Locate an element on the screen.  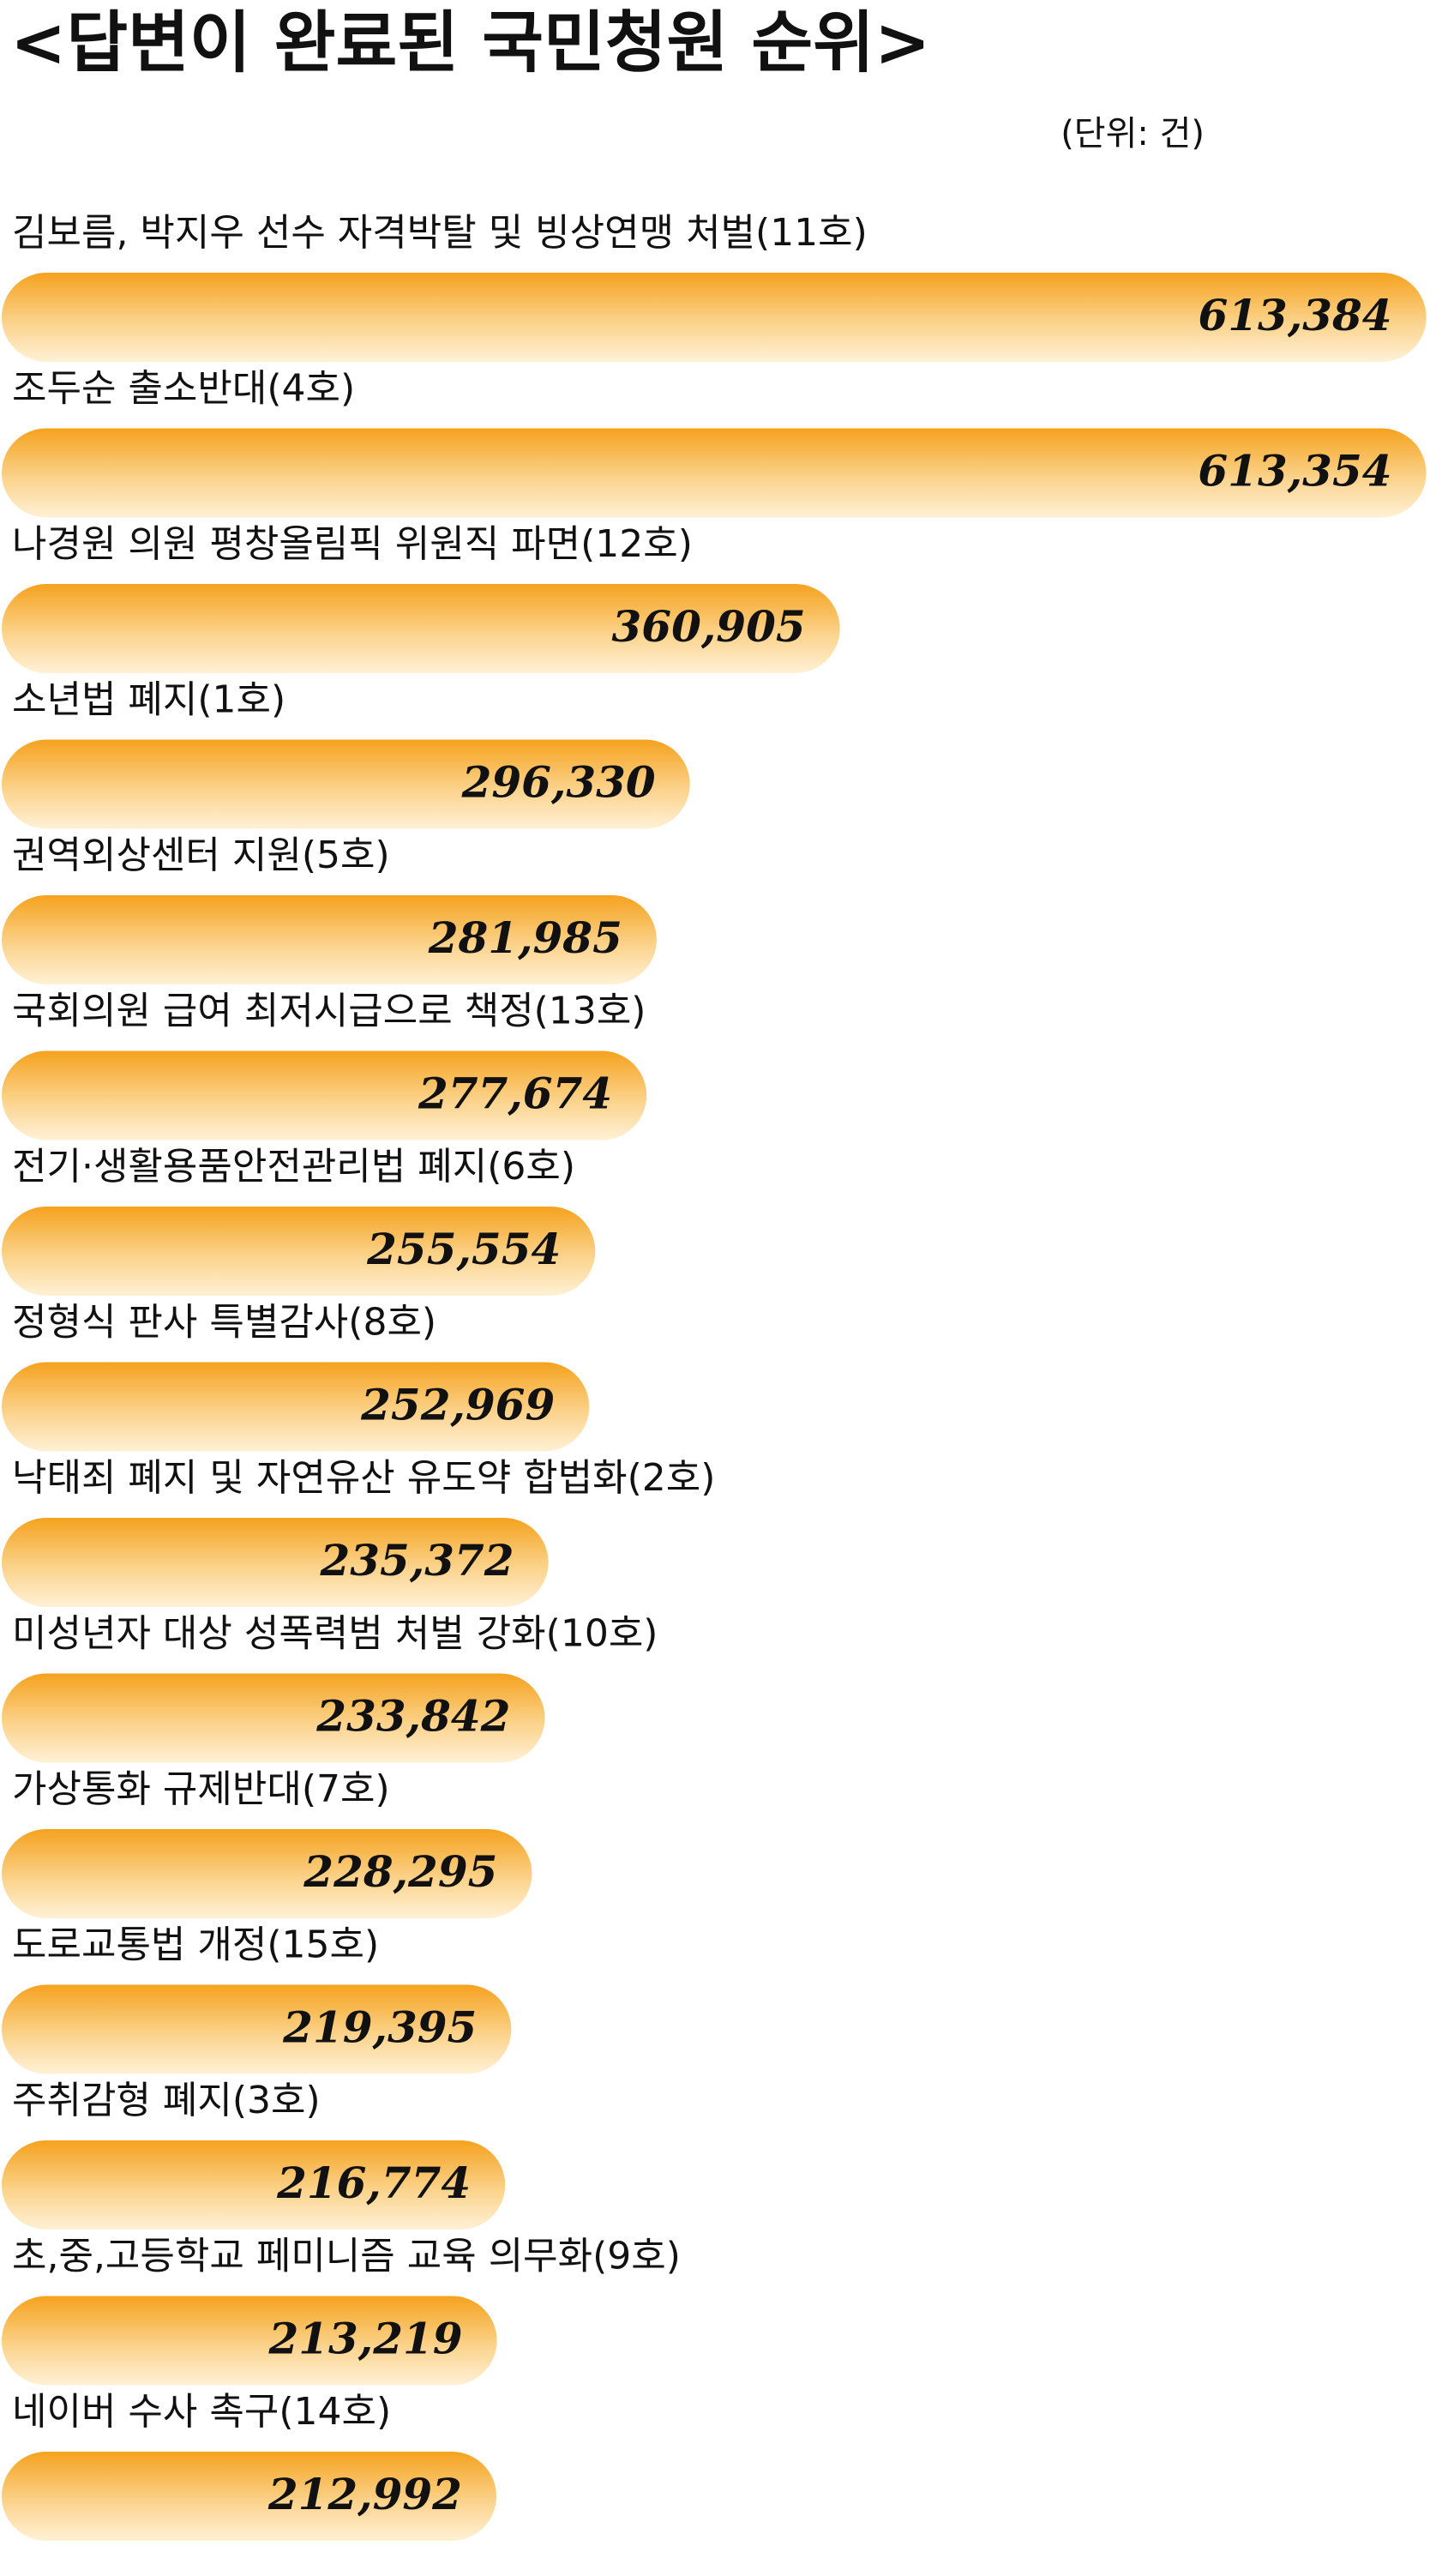
category-label: 권역외상센터 지원(5호) is located at coordinates (201, 855).